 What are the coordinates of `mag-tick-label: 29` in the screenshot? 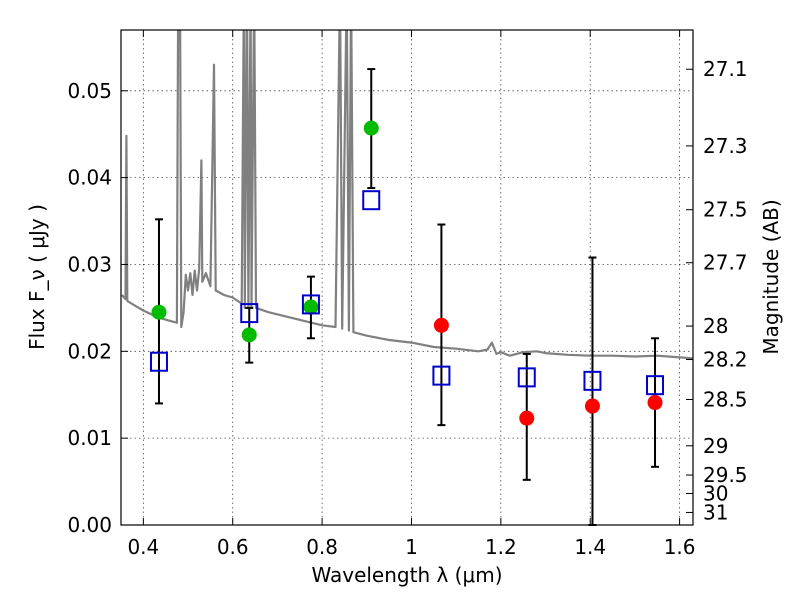 It's located at (715, 446).